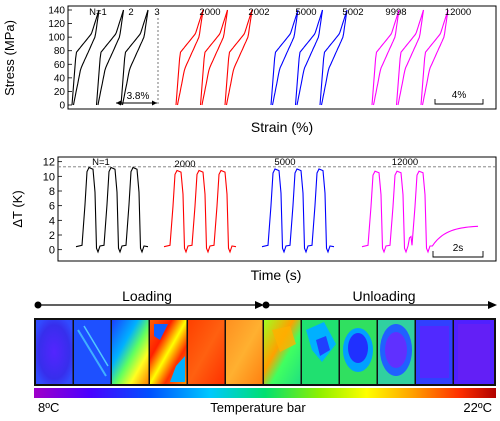  I want to click on loading-label: Loading, so click(147, 296).